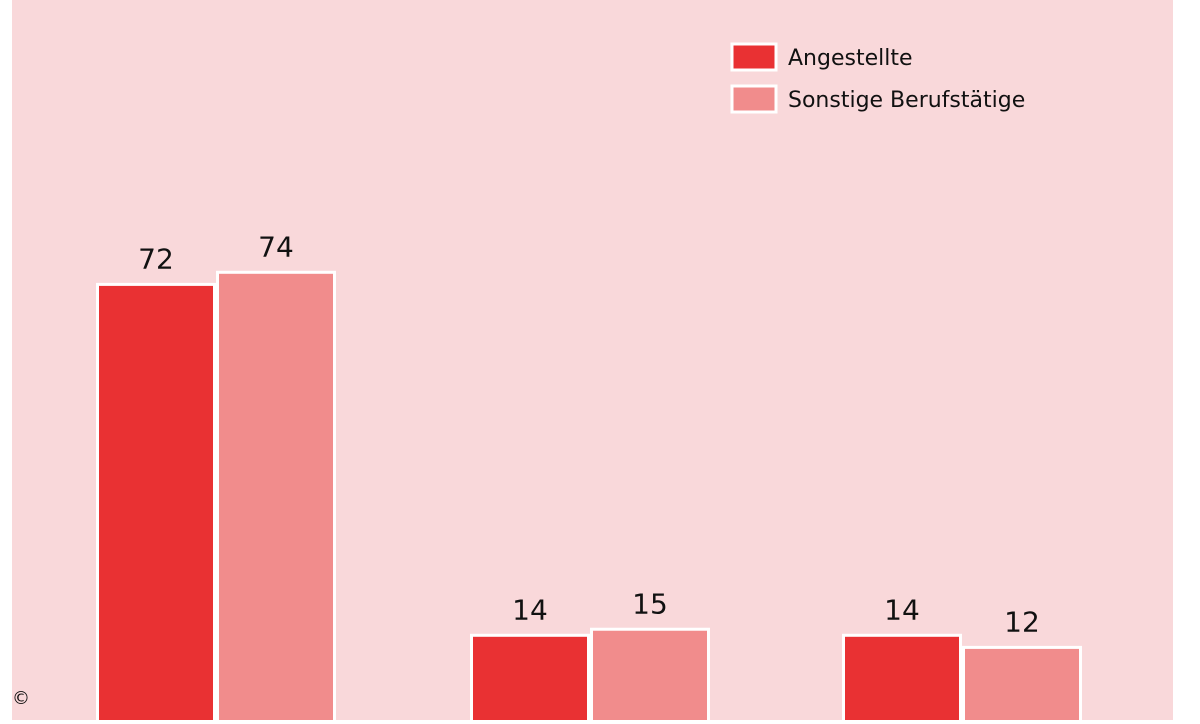 The image size is (1200, 724). What do you see at coordinates (650, 675) in the screenshot?
I see `bar-series2-cat2` at bounding box center [650, 675].